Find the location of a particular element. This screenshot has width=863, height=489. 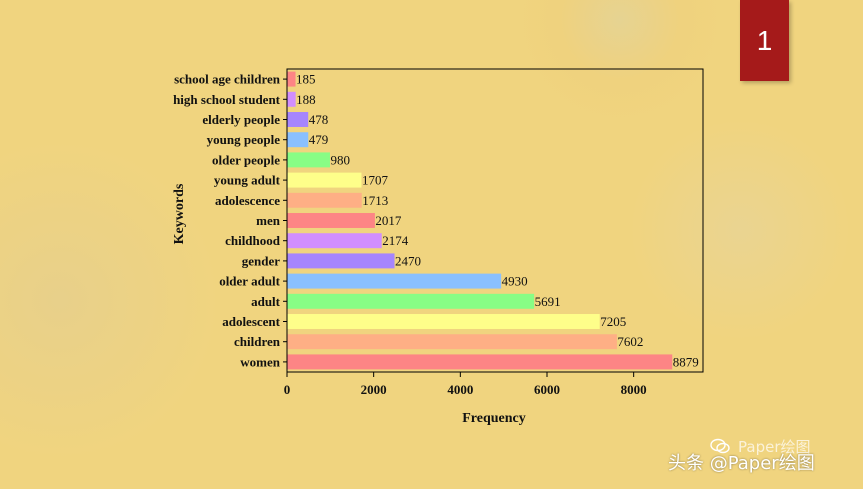

data-label: 1707 is located at coordinates (375, 180).